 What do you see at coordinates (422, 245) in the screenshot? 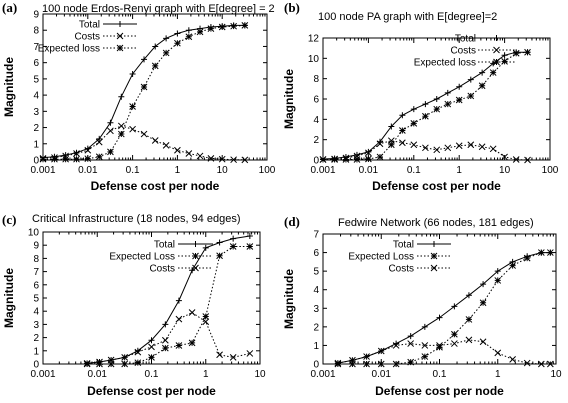
I see `legend-entry: Total` at bounding box center [422, 245].